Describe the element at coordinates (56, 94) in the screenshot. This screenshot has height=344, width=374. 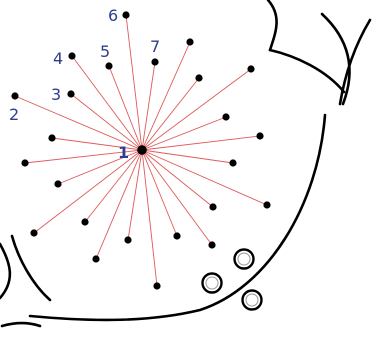
I see `label-3: 3` at that location.